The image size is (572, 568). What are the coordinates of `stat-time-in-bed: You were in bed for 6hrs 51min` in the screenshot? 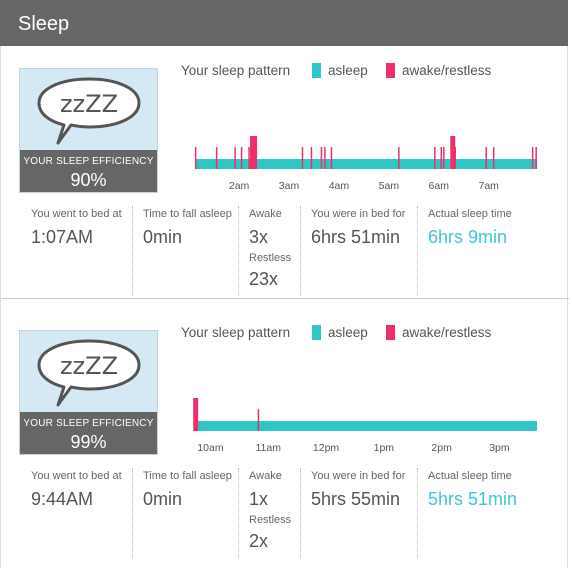 It's located at (358, 251).